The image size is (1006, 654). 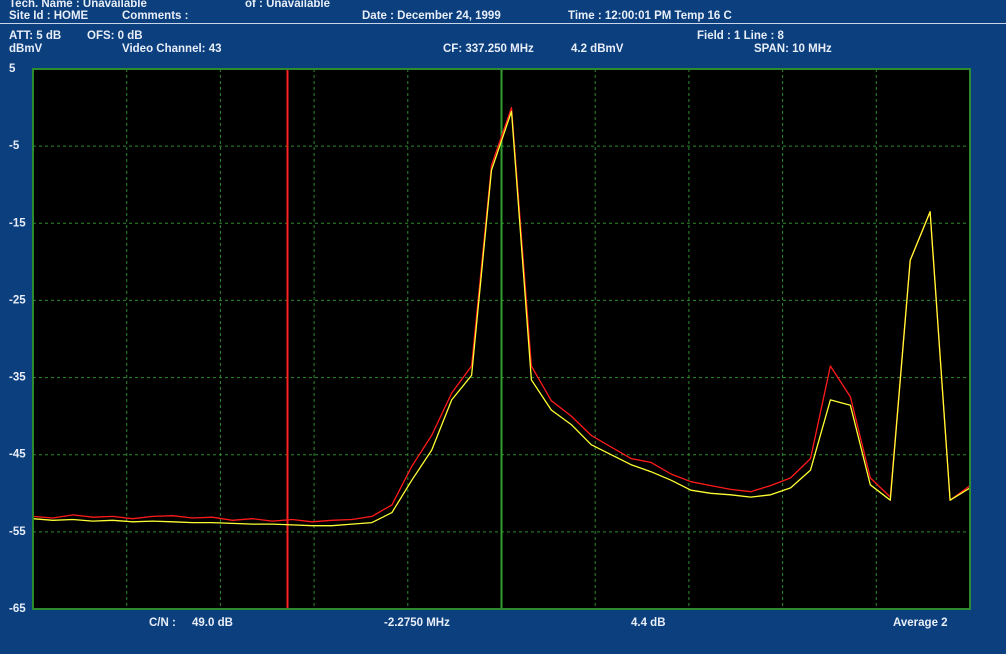 What do you see at coordinates (648, 623) in the screenshot?
I see `marker-level: 4.4 dB` at bounding box center [648, 623].